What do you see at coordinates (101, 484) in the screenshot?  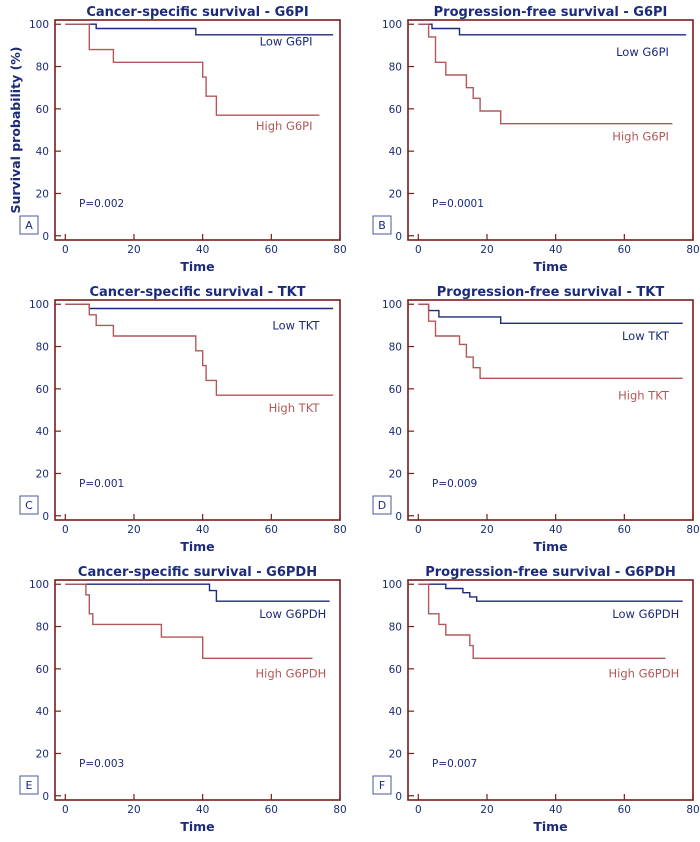 I see `p-value: P=0.001` at bounding box center [101, 484].